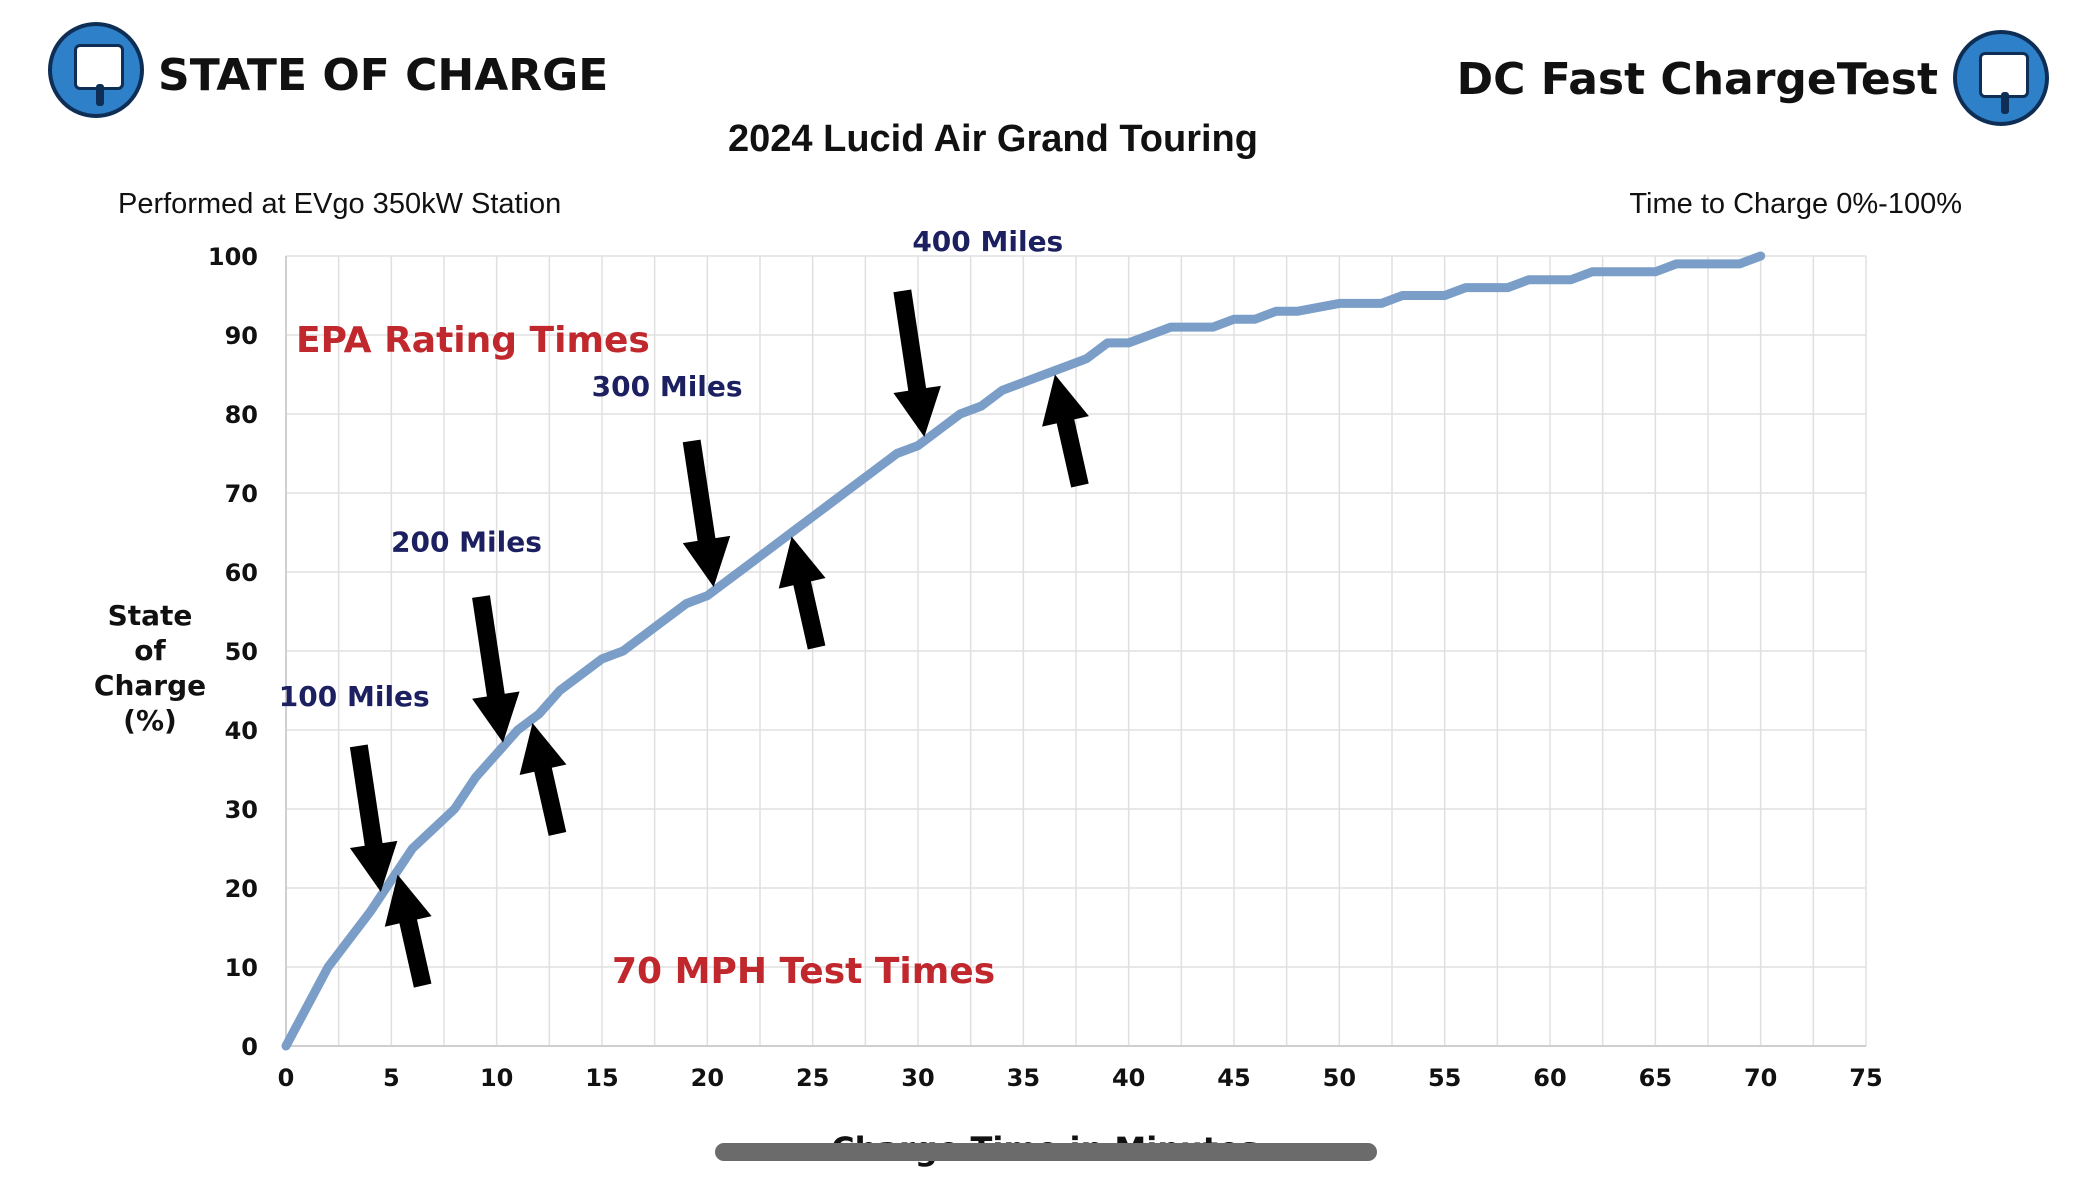  What do you see at coordinates (496, 1078) in the screenshot?
I see `x-tick-label: 10` at bounding box center [496, 1078].